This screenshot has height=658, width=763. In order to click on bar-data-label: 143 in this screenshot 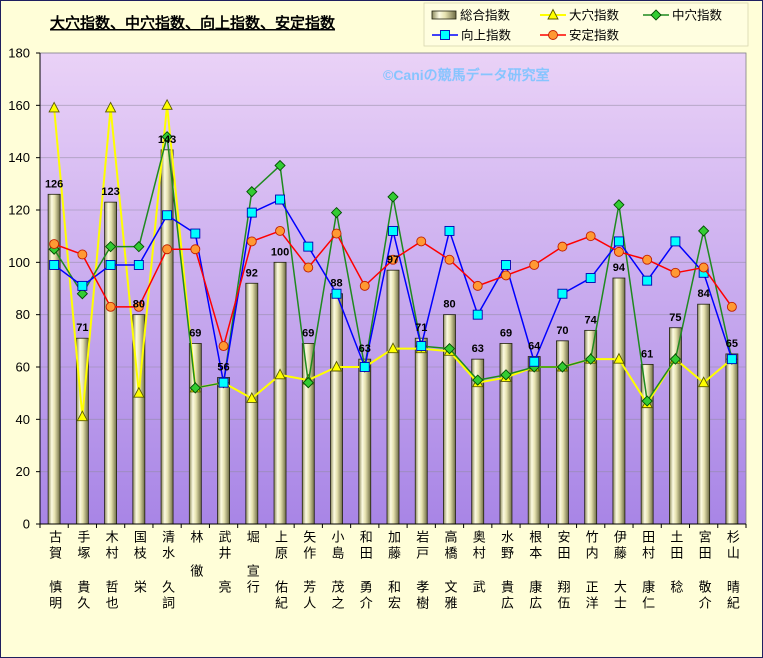, I will do `click(167, 140)`.